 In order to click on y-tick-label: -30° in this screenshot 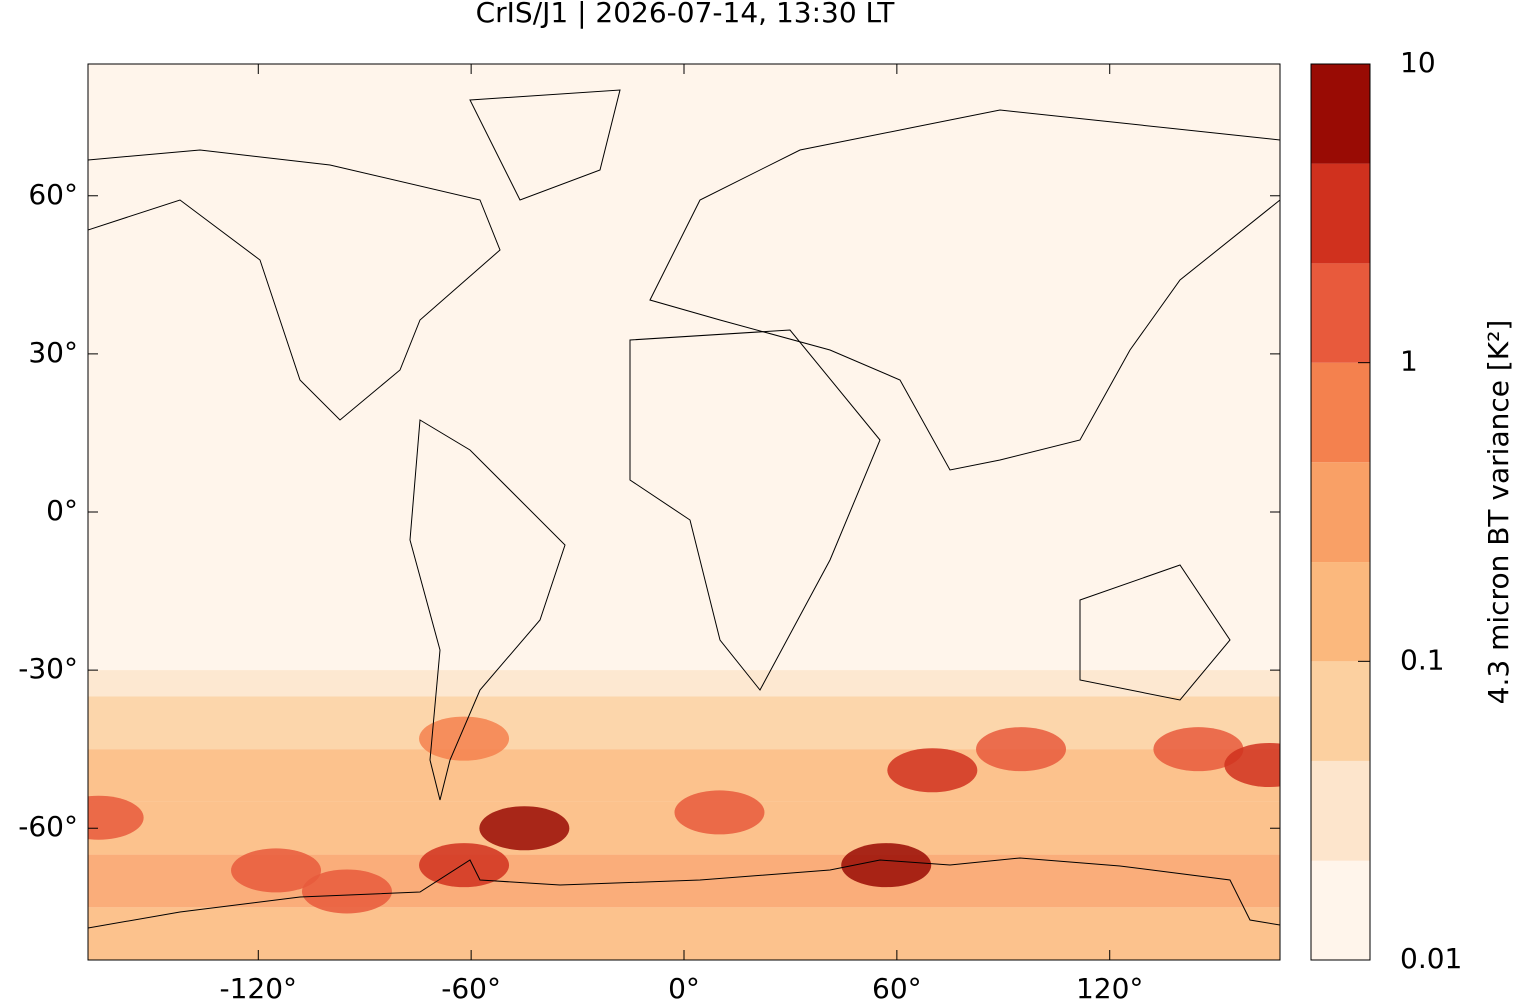, I will do `click(48, 668)`.